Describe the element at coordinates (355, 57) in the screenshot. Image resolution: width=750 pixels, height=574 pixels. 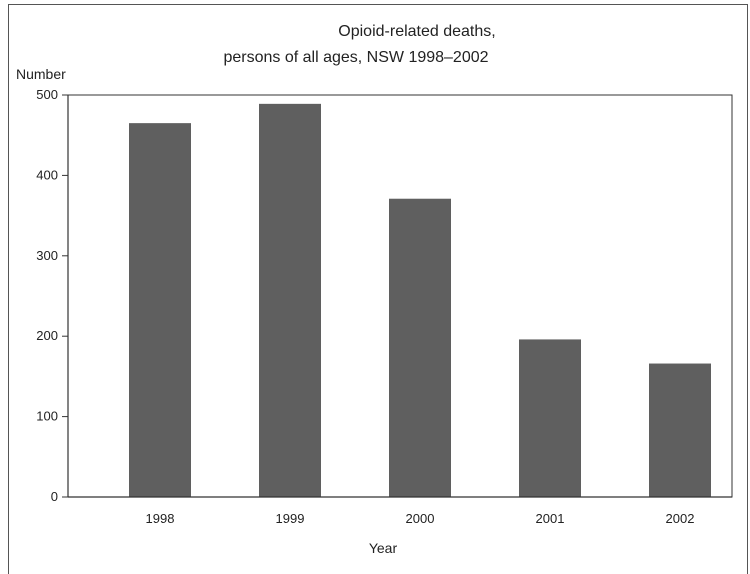
I see `chart-title-line-2: persons of all ages, NSW 1998–2002` at that location.